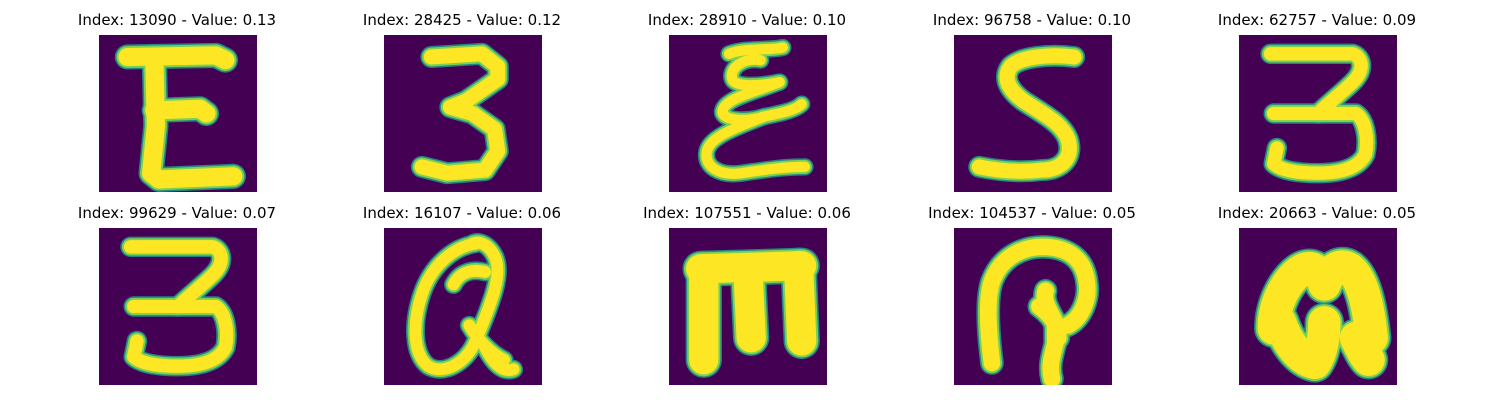 Image resolution: width=1500 pixels, height=400 pixels. What do you see at coordinates (747, 20) in the screenshot?
I see `panel-title: Index: 28910 - Value: 0.10` at bounding box center [747, 20].